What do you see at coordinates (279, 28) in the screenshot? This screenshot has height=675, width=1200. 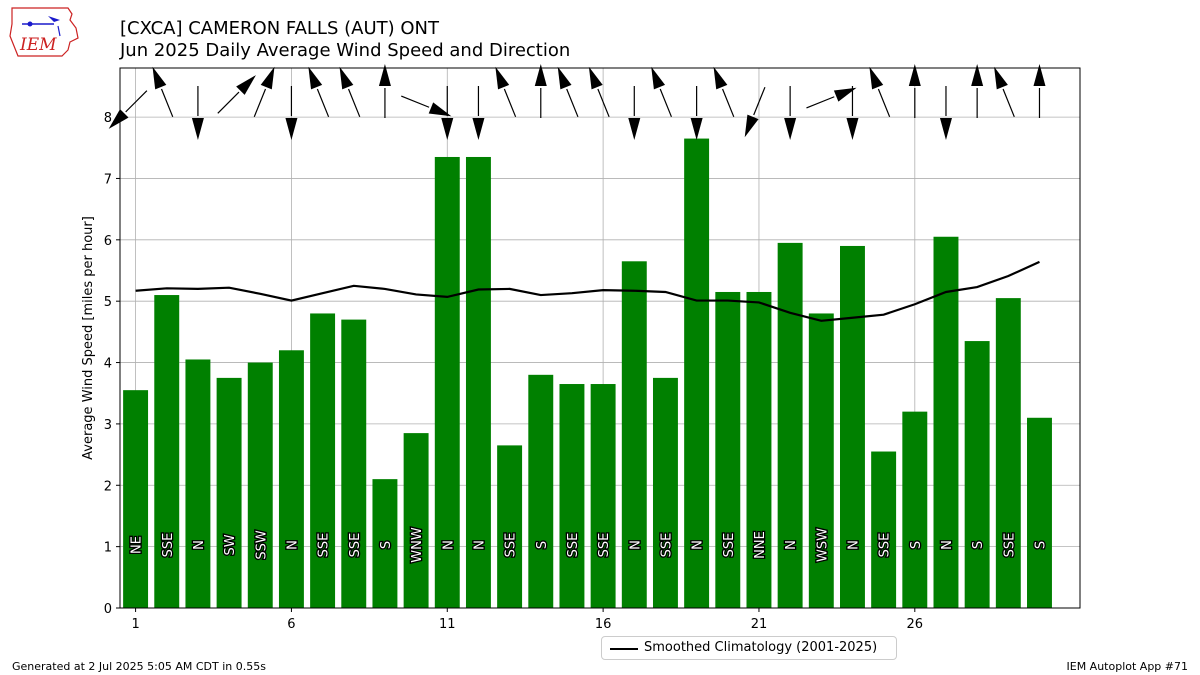 I see `chart-title-line1: [CXCA] CAMERON FALLS (AUT) ONT` at bounding box center [279, 28].